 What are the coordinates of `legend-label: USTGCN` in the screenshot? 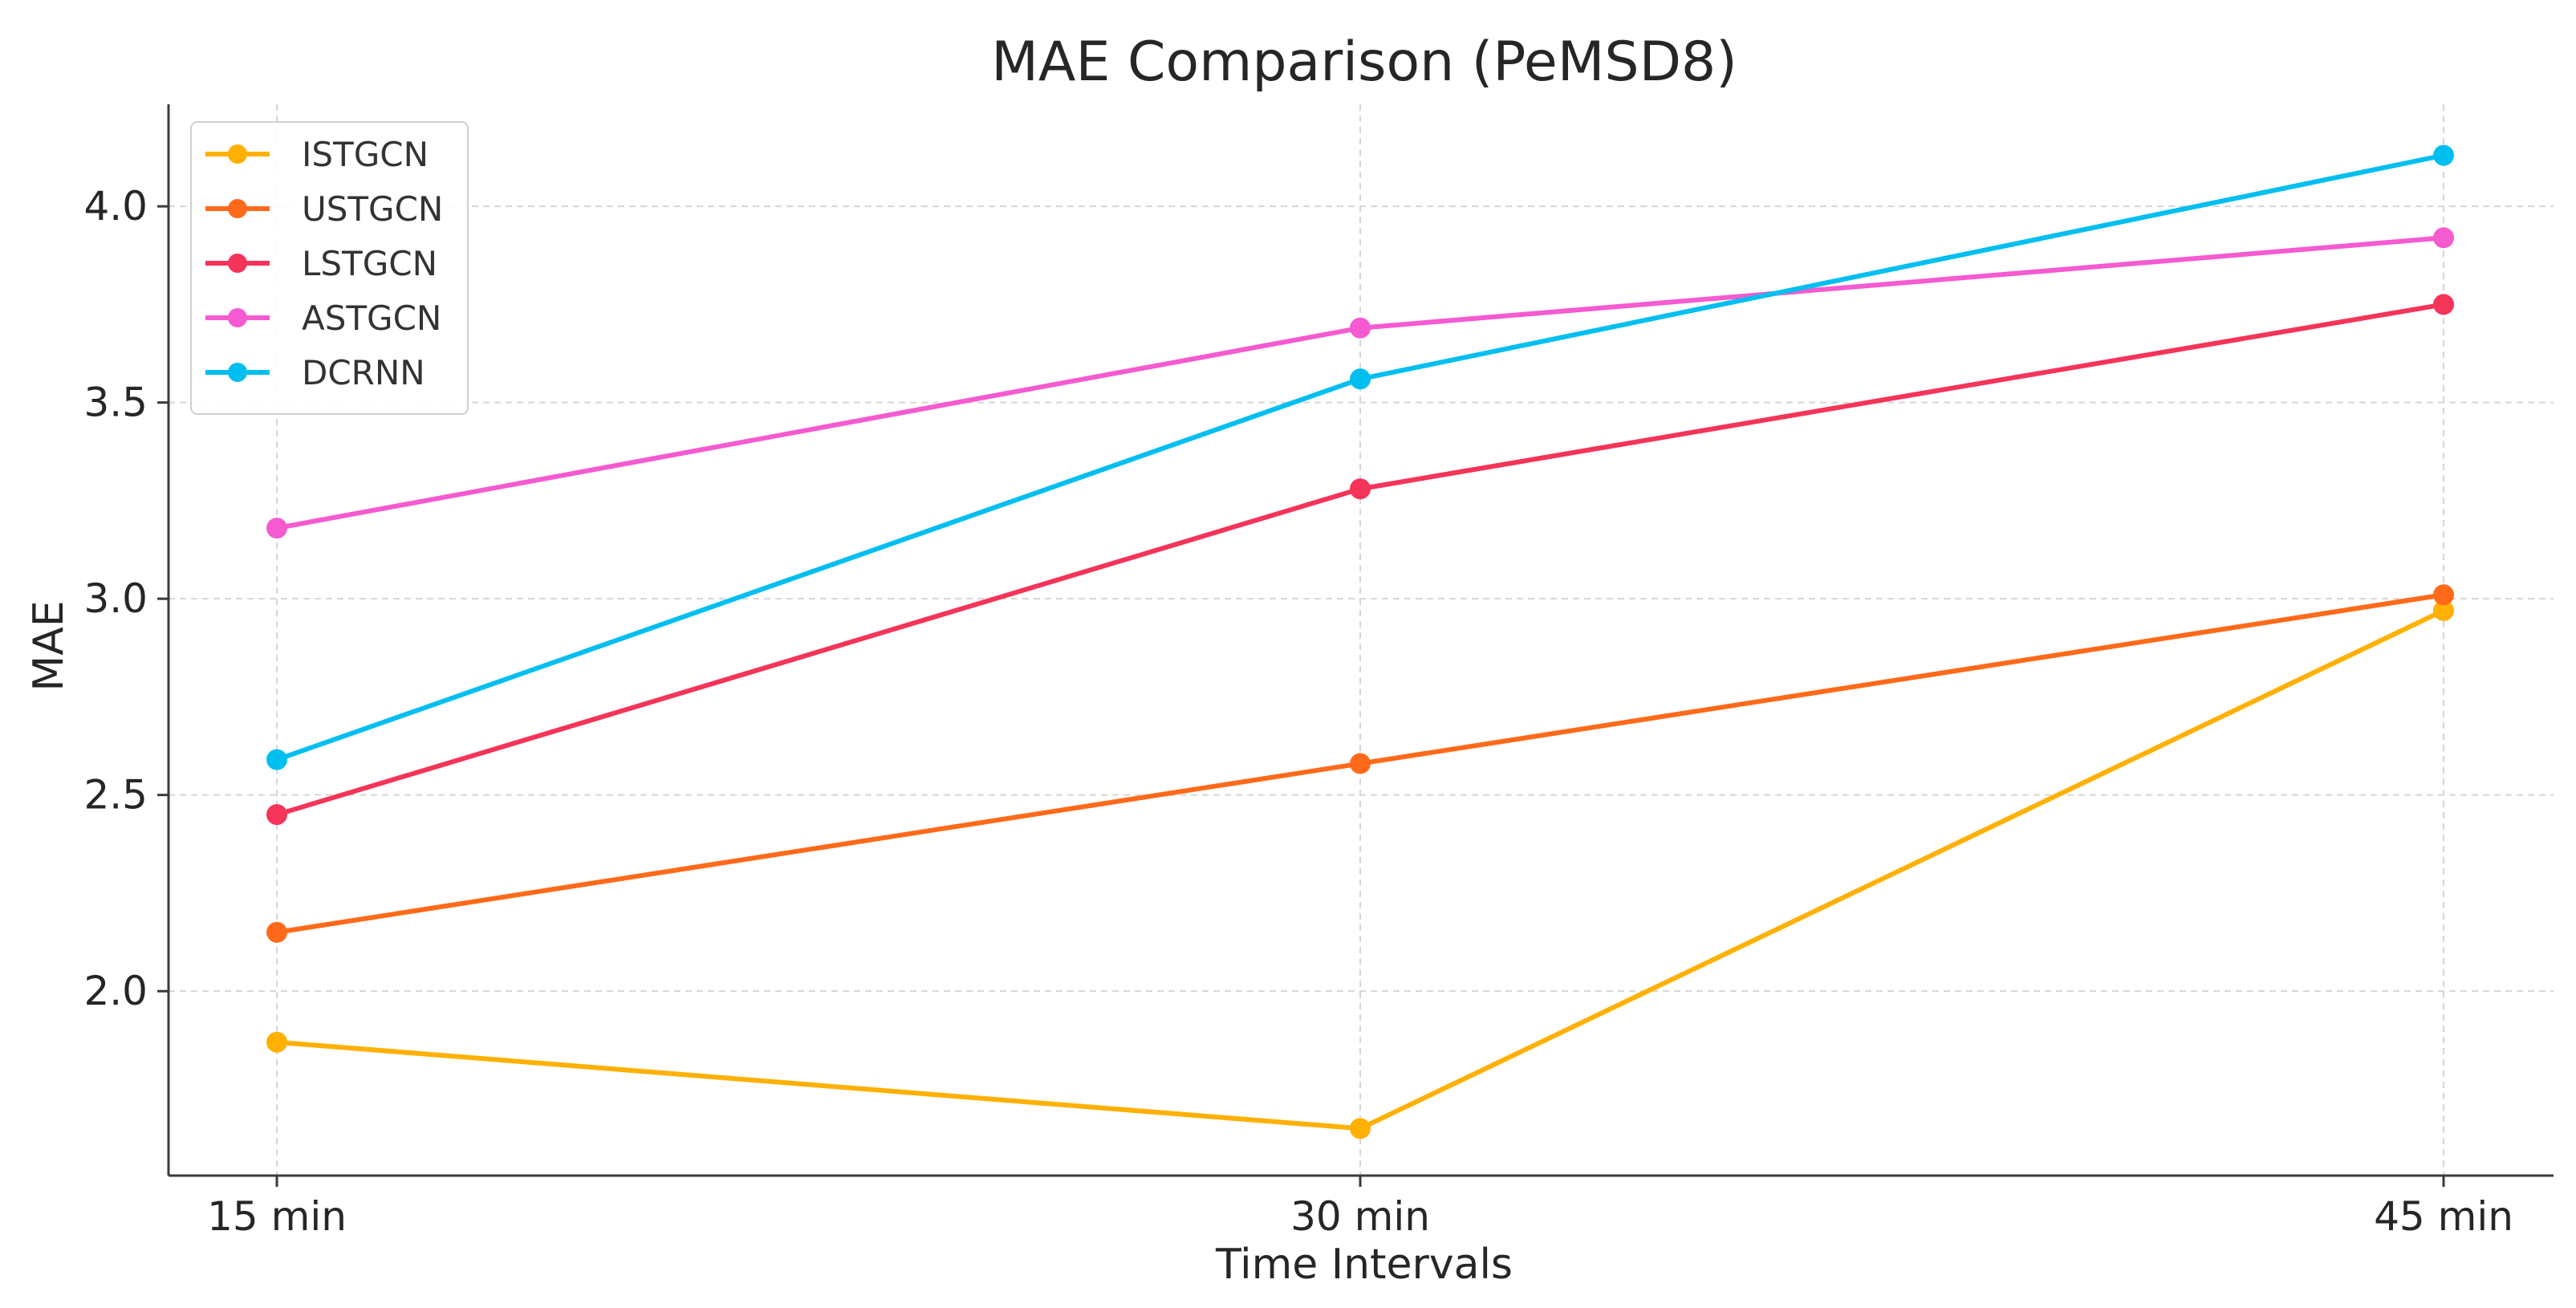 It's located at (372, 209).